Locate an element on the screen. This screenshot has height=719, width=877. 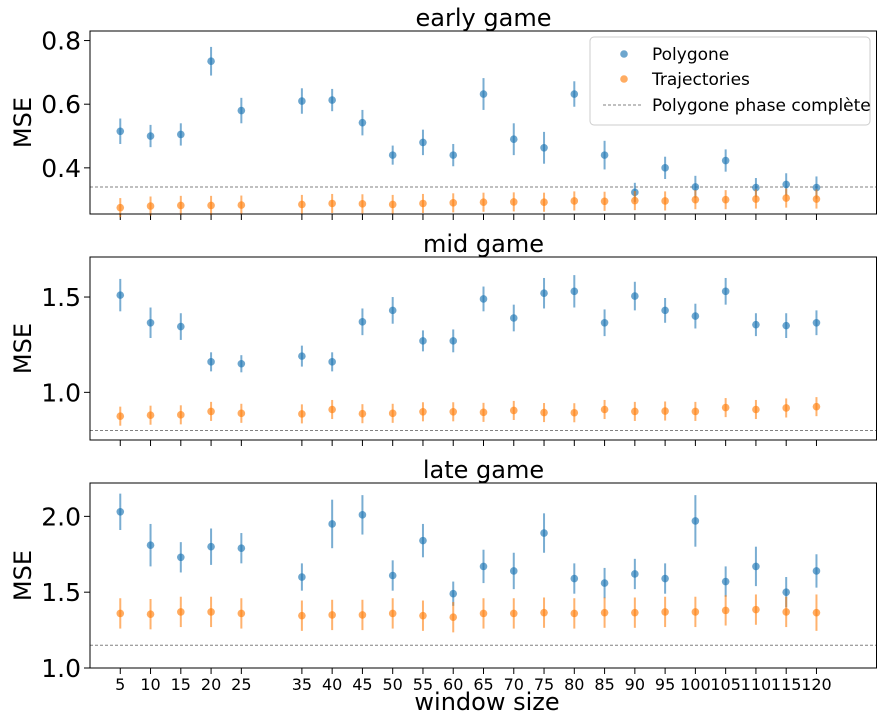
x-tick-label: 35 is located at coordinates (302, 684).